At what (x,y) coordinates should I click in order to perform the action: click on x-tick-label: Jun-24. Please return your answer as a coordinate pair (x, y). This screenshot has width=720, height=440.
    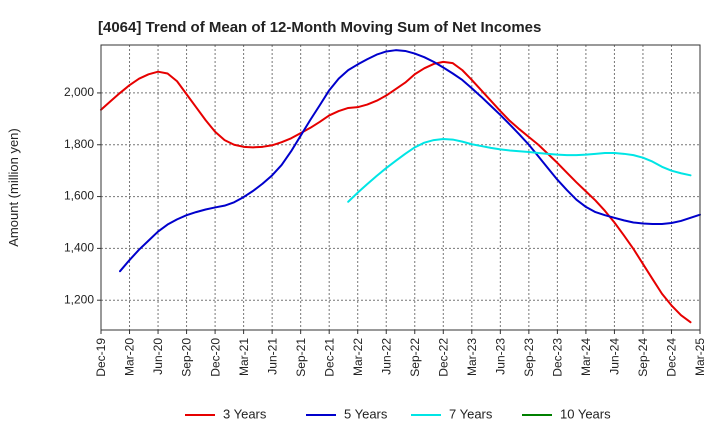
    Looking at the image, I should click on (615, 356).